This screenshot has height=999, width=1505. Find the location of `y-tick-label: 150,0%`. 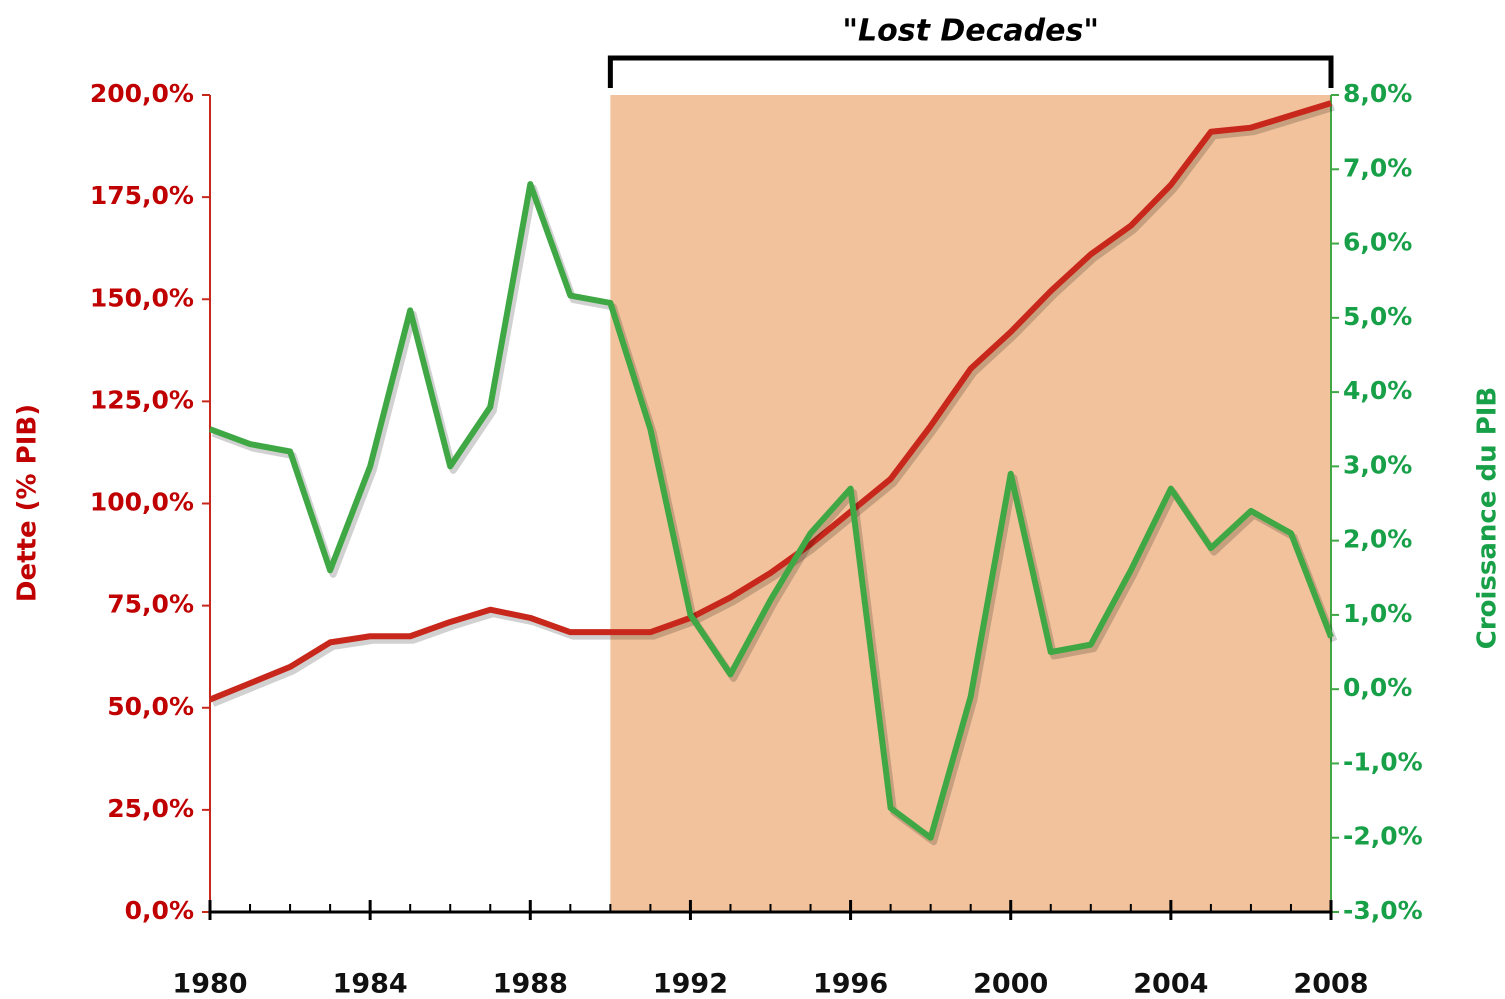

y-tick-label: 150,0% is located at coordinates (142, 297).